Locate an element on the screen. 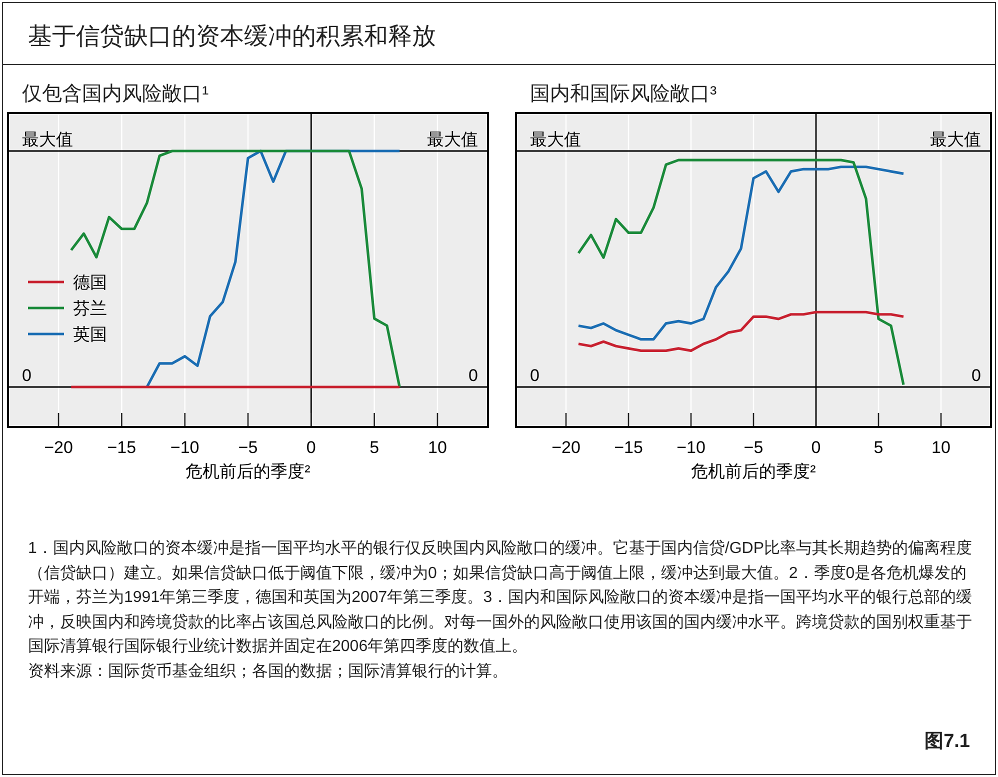  legend-label: 芬兰 is located at coordinates (90, 308).